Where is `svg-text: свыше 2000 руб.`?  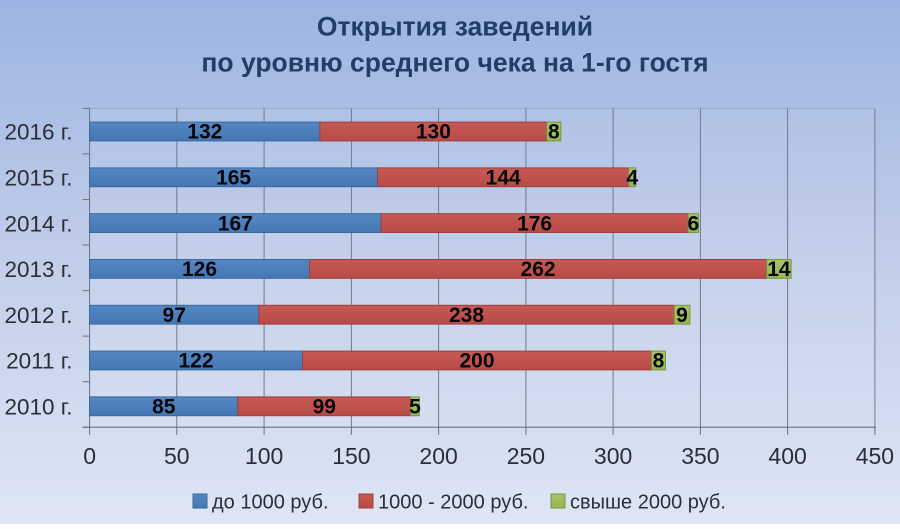
svg-text: свыше 2000 руб. is located at coordinates (648, 503).